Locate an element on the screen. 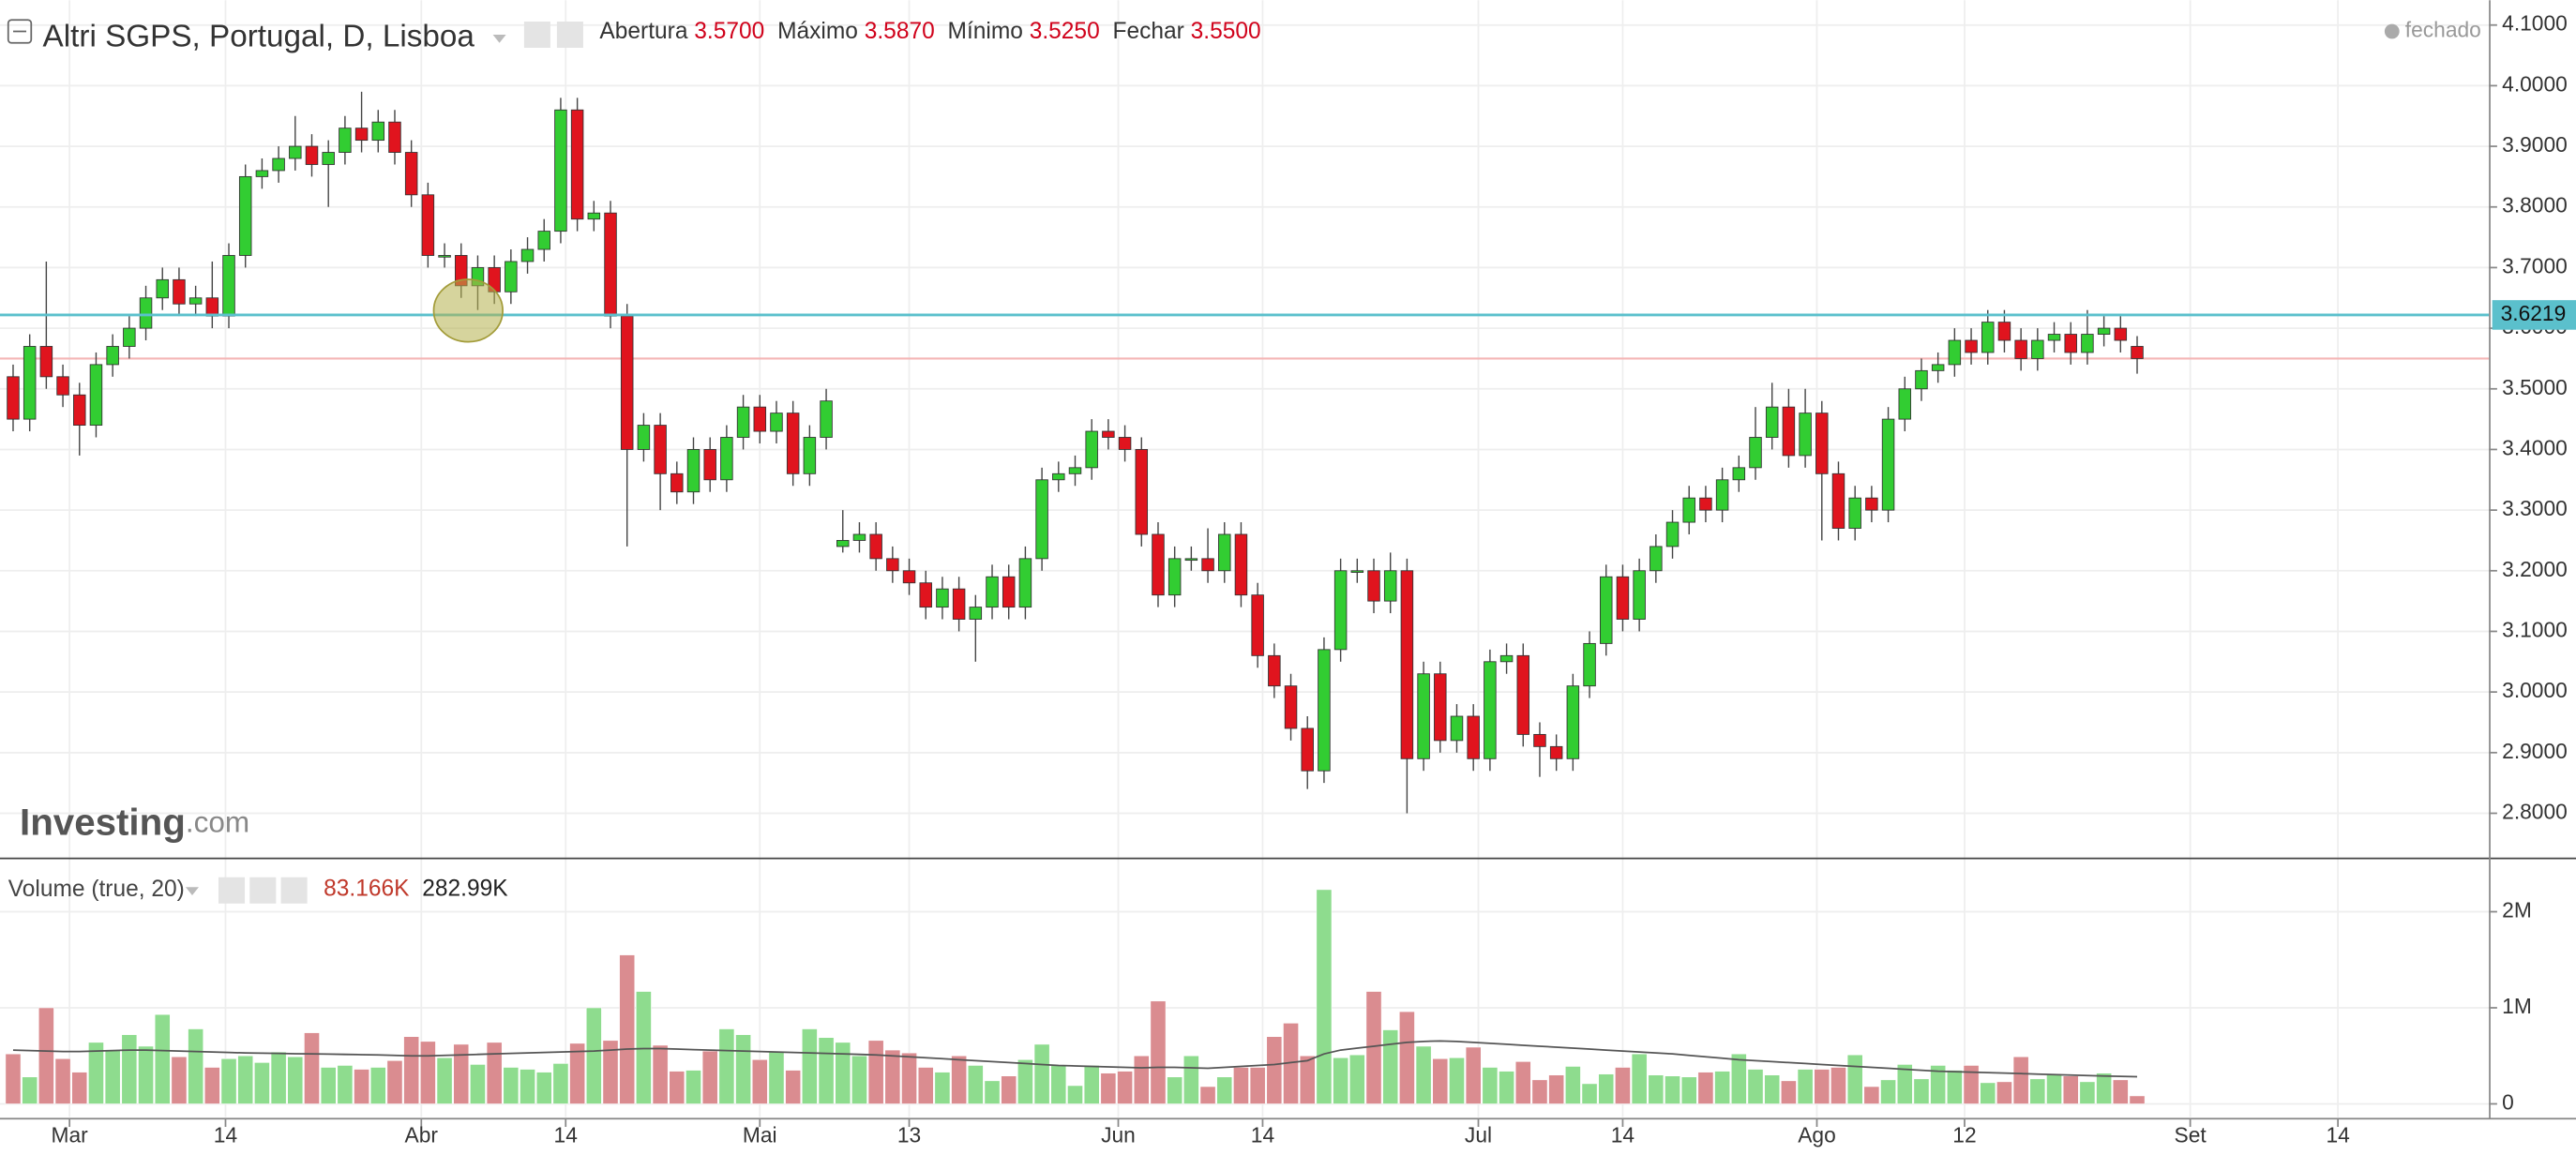 The height and width of the screenshot is (1155, 2576). y-tick-label: 3.4000 is located at coordinates (2535, 447).